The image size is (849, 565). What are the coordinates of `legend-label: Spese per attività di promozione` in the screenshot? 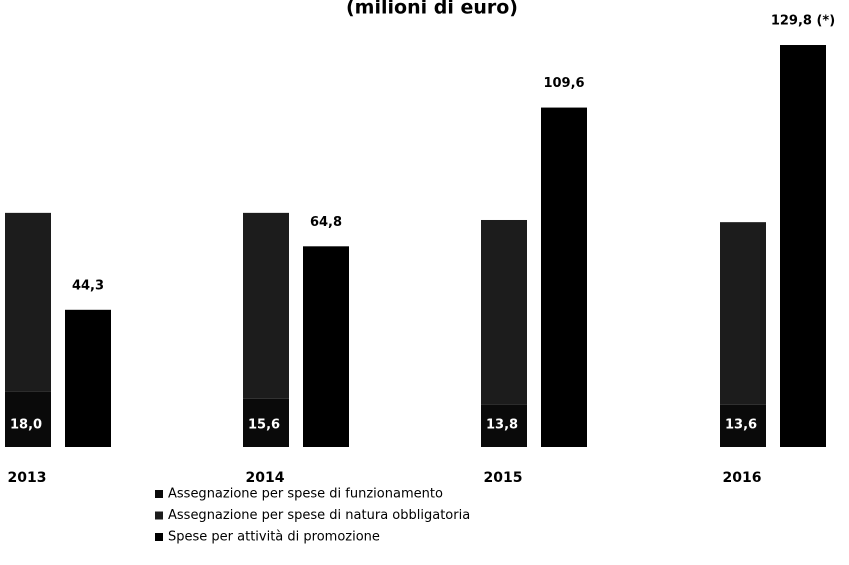 It's located at (274, 537).